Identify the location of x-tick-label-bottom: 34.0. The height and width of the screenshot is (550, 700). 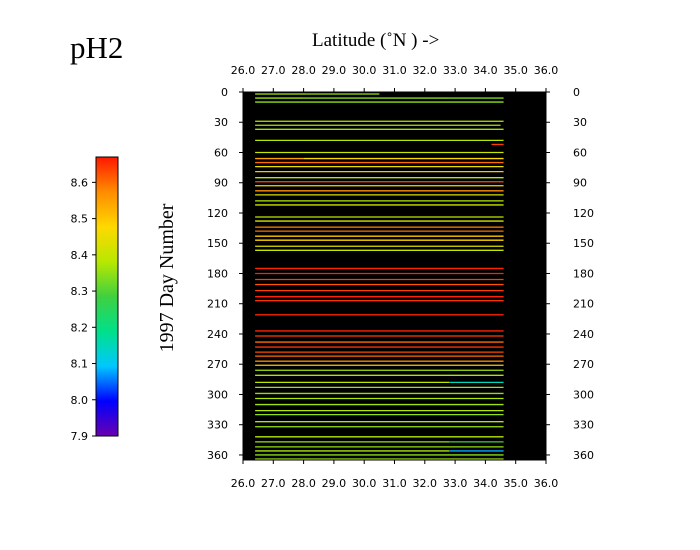
(485, 483).